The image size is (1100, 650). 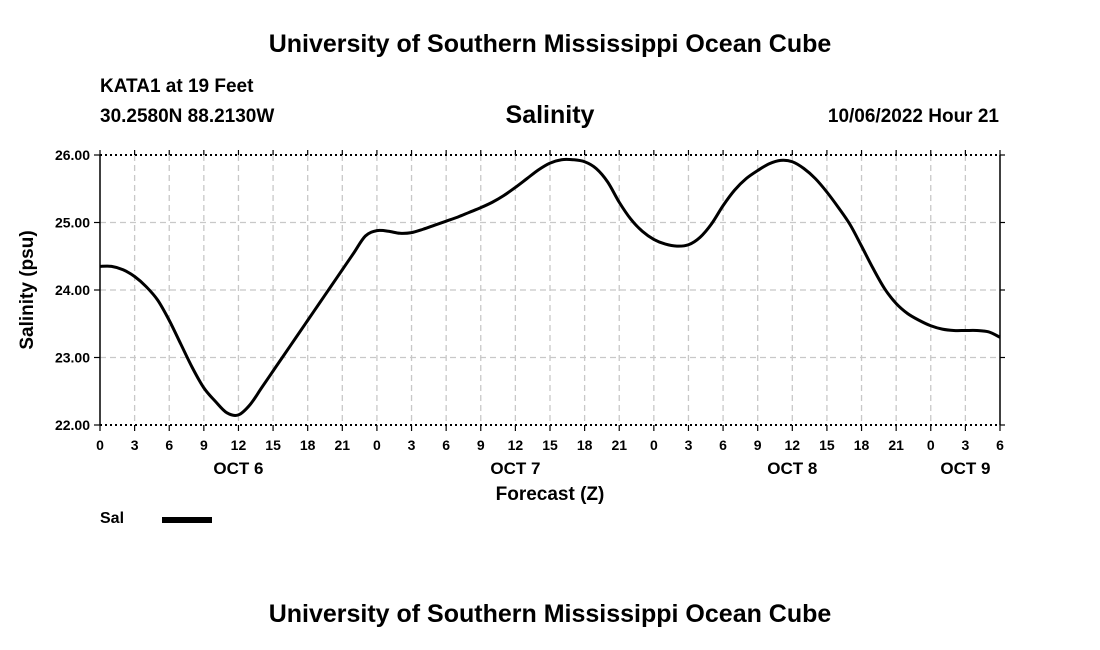 I want to click on y-tick-label: 23.00, so click(x=72, y=358).